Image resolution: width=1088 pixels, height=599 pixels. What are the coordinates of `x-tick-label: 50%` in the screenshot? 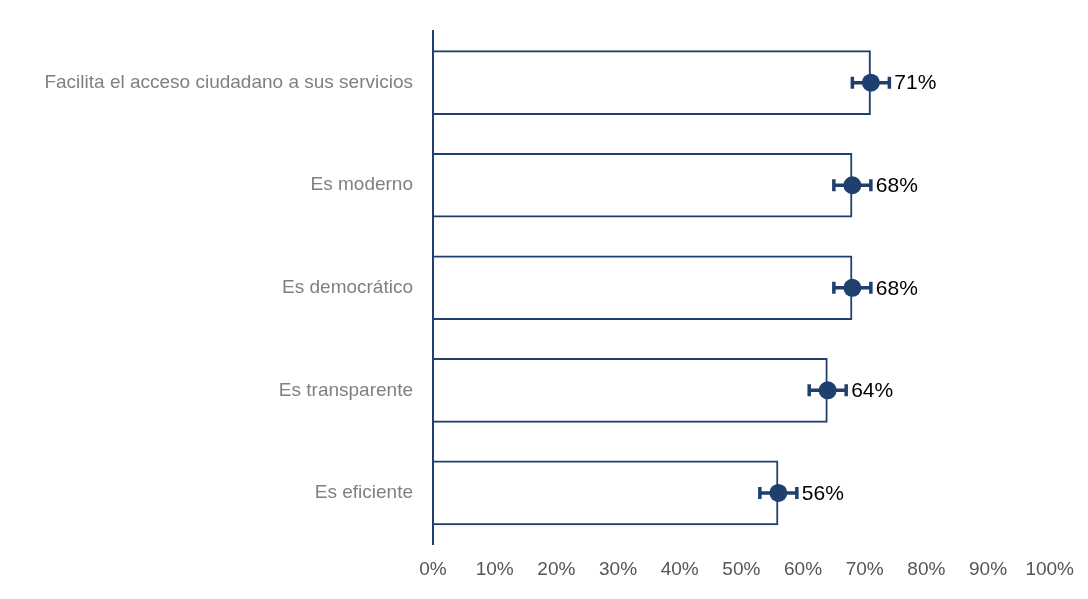 It's located at (741, 568).